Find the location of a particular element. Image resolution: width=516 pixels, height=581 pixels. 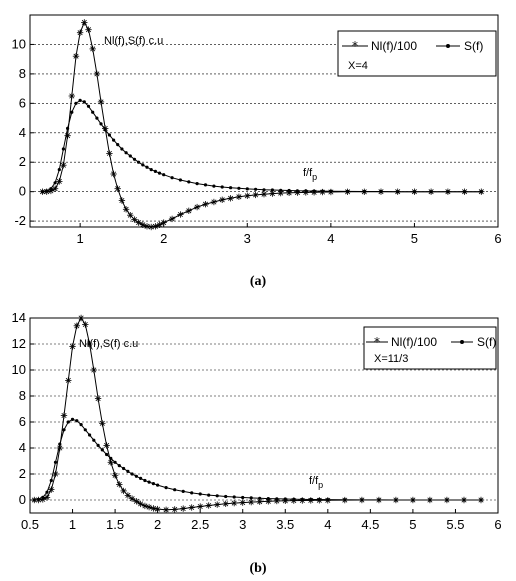

ytick-label-a: 10 is located at coordinates (19, 43).